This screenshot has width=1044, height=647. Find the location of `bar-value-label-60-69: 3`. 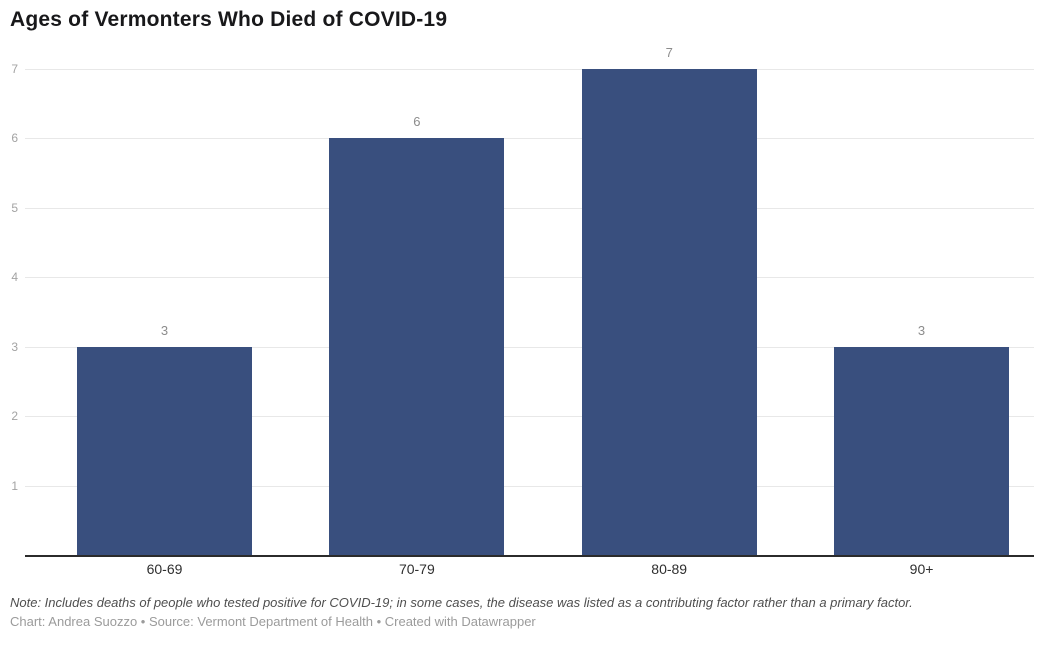

bar-value-label-60-69: 3 is located at coordinates (164, 330).